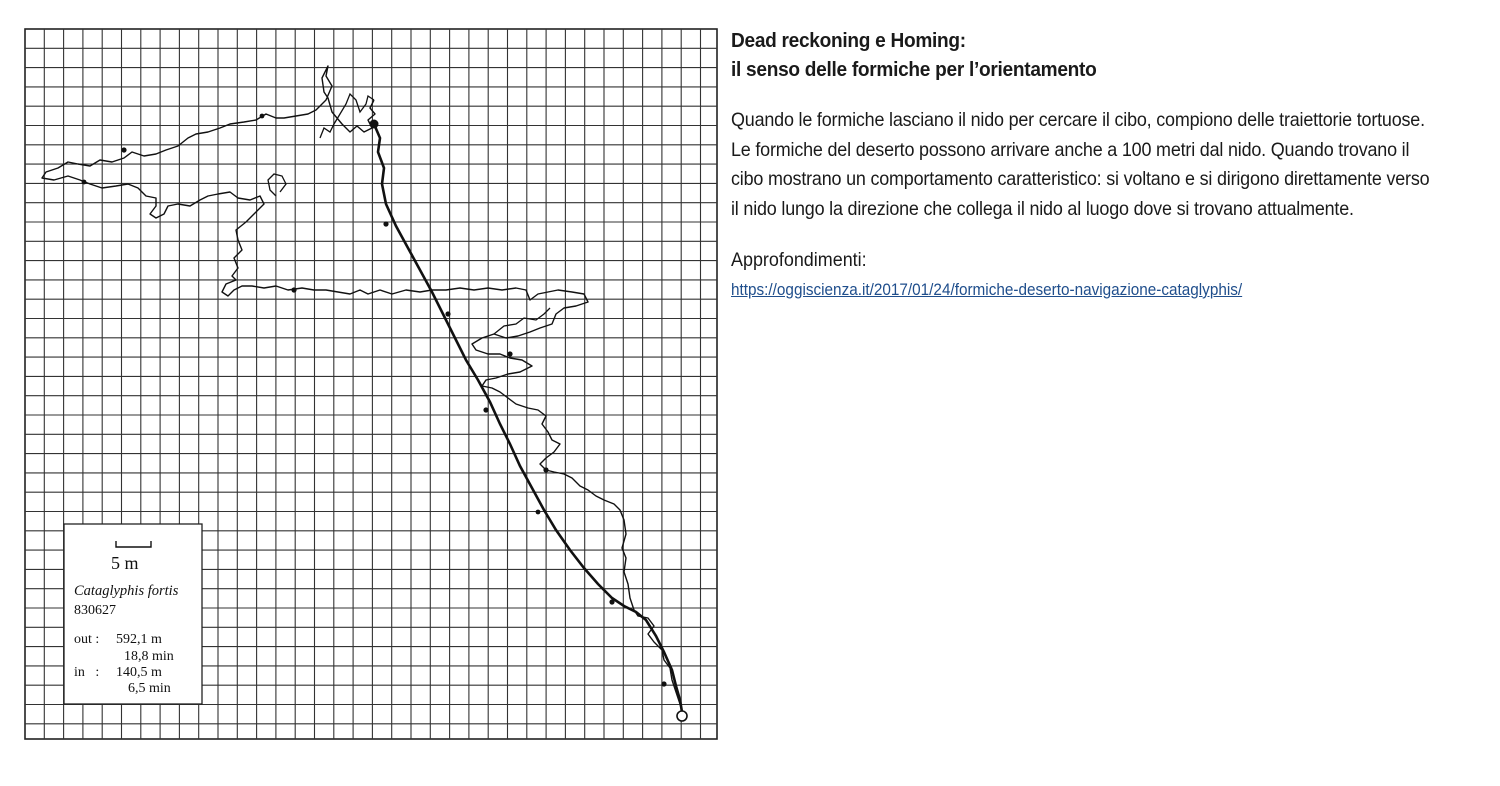  I want to click on record-id: 830627, so click(95, 610).